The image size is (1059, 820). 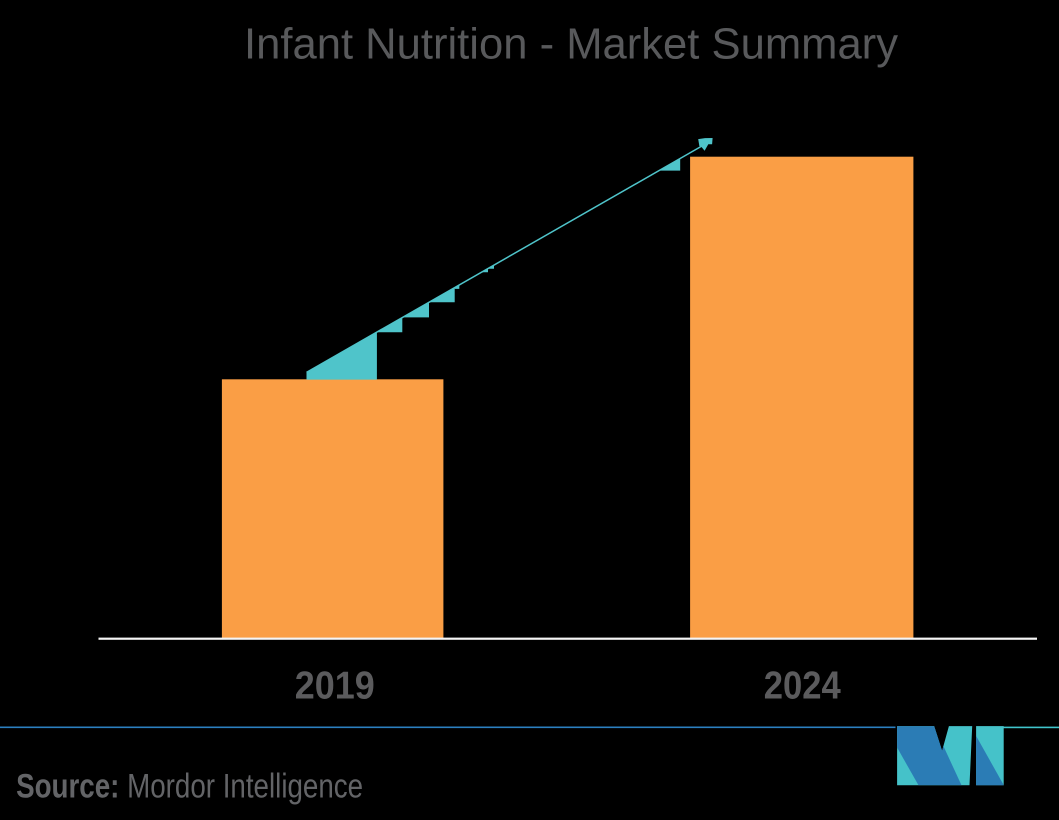 I want to click on svg-text: 2024, so click(x=803, y=686).